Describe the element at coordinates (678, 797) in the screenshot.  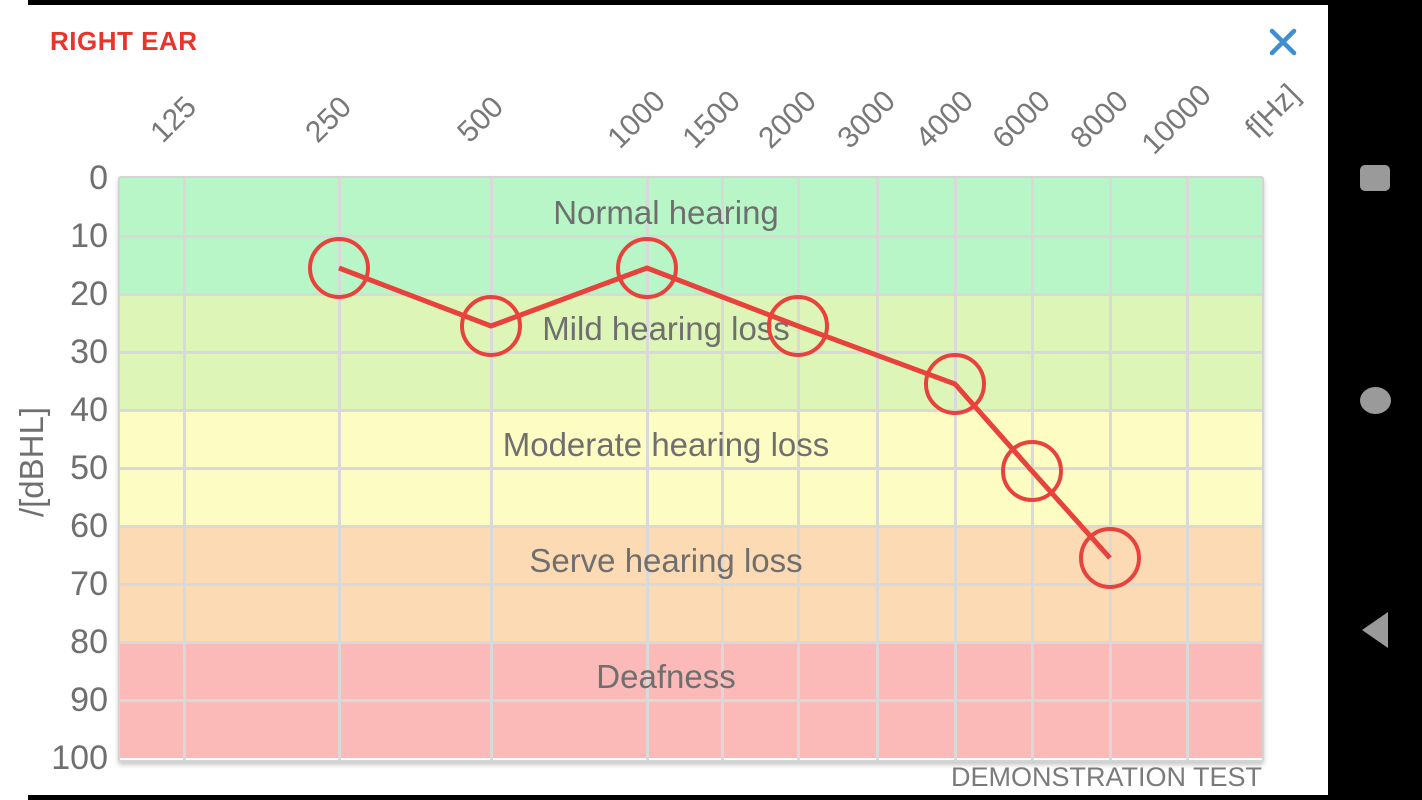
I see `screen-bottom-edge` at that location.